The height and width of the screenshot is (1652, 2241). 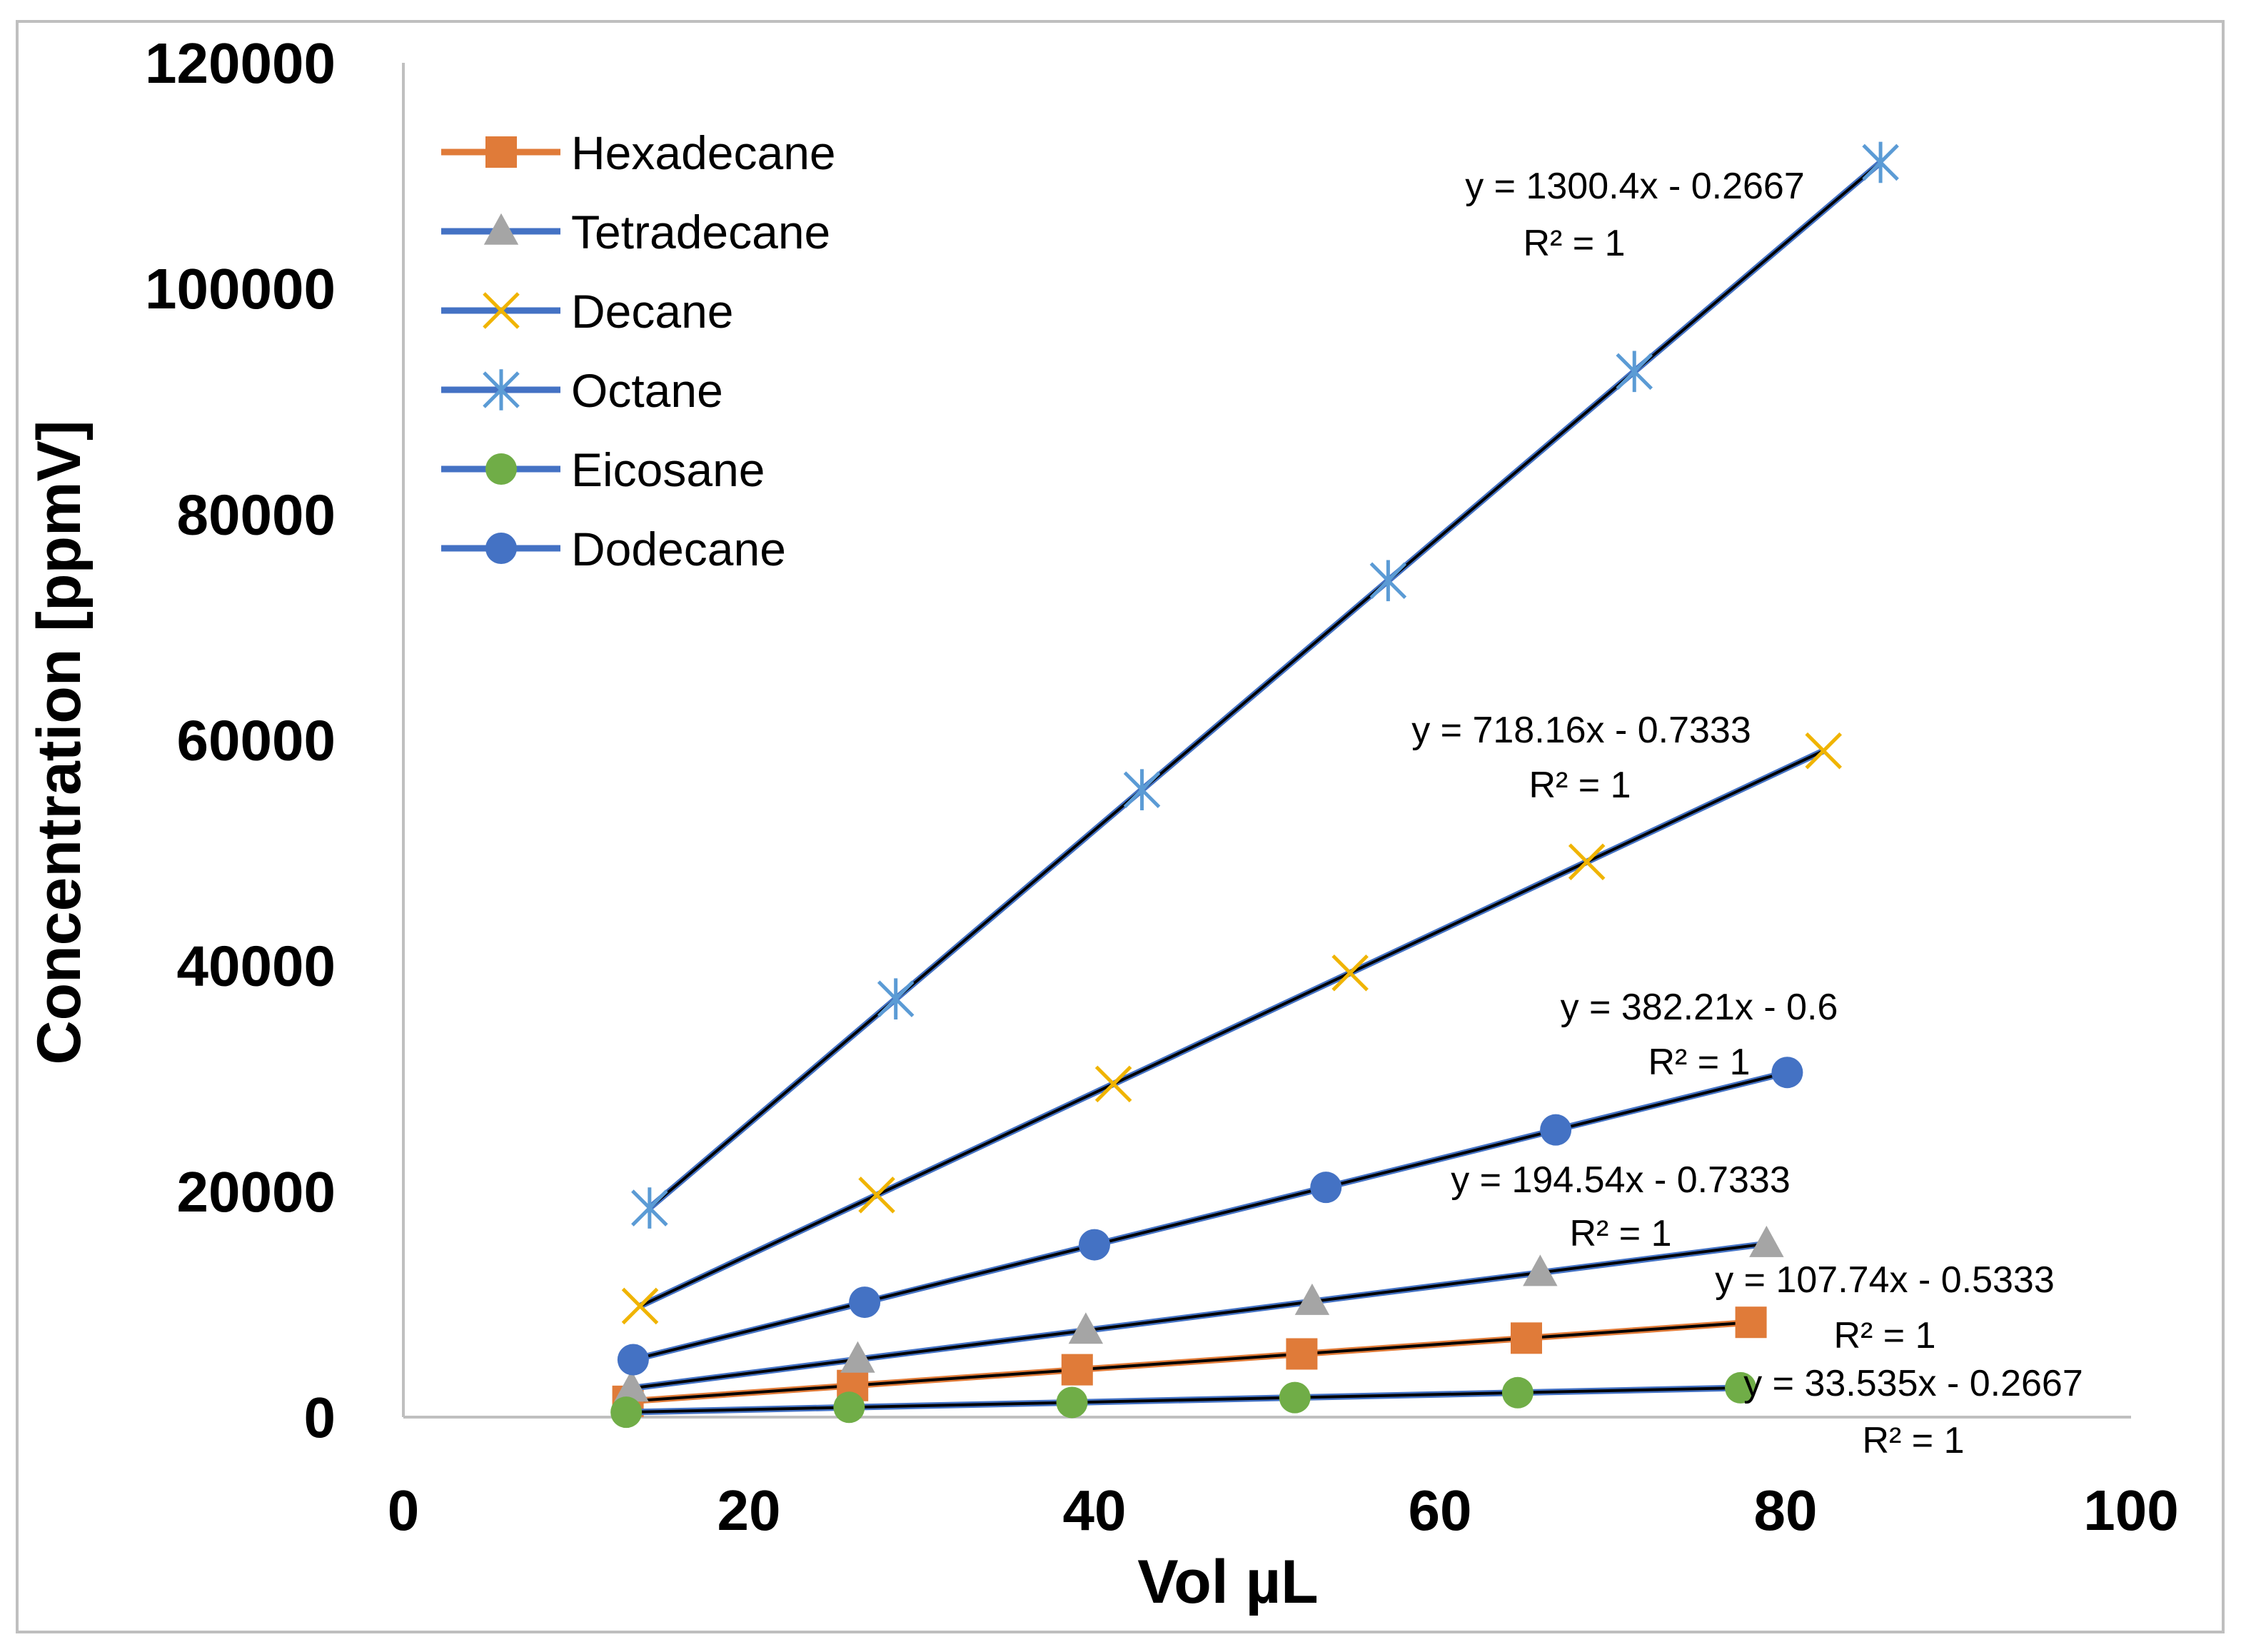 What do you see at coordinates (1786, 1511) in the screenshot?
I see `x-tick-label: 80` at bounding box center [1786, 1511].